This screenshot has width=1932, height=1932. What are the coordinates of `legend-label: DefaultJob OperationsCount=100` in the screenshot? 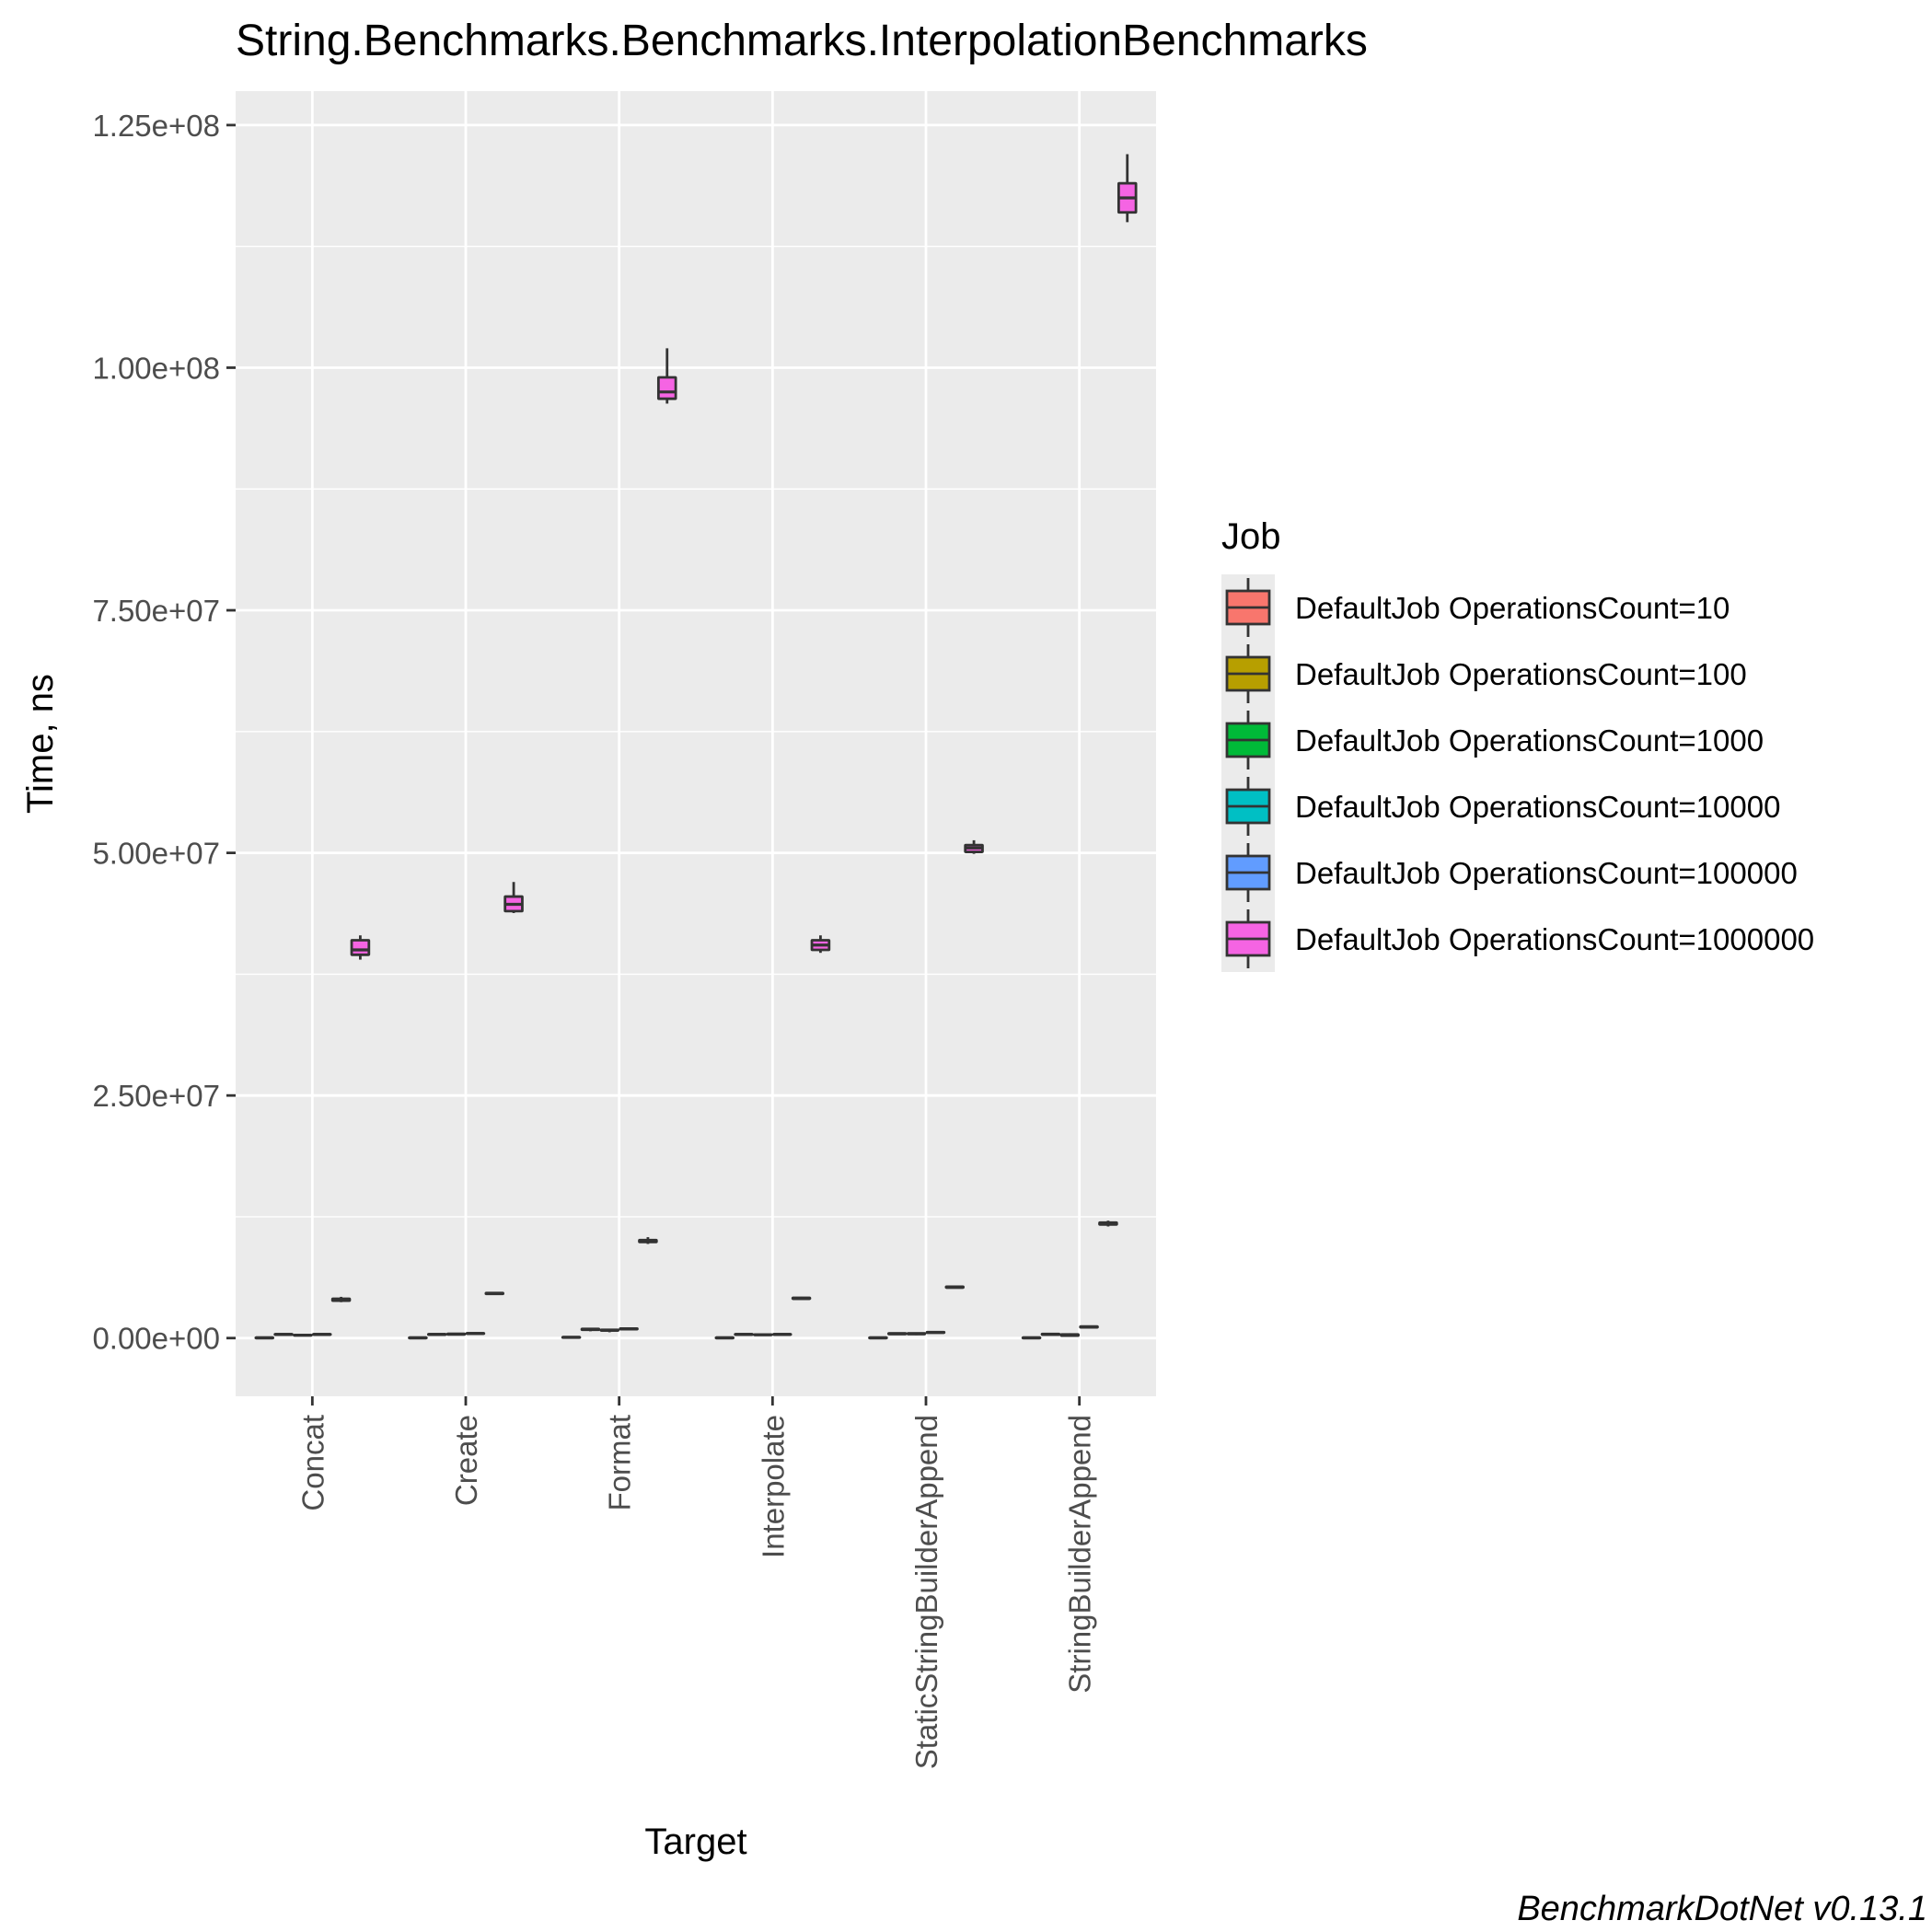 It's located at (1521, 674).